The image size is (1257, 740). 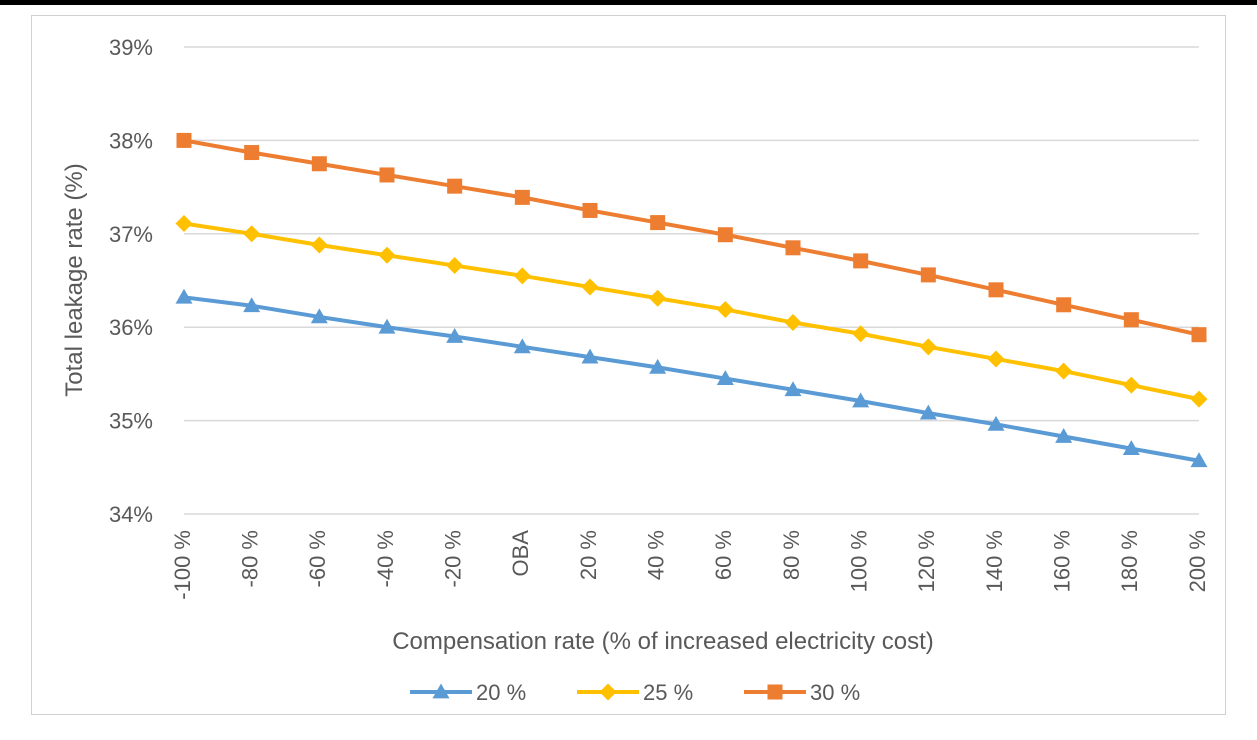 I want to click on y-axis-ticks: 34% 35% 36% 37% 38% 39%, so click(x=131, y=281).